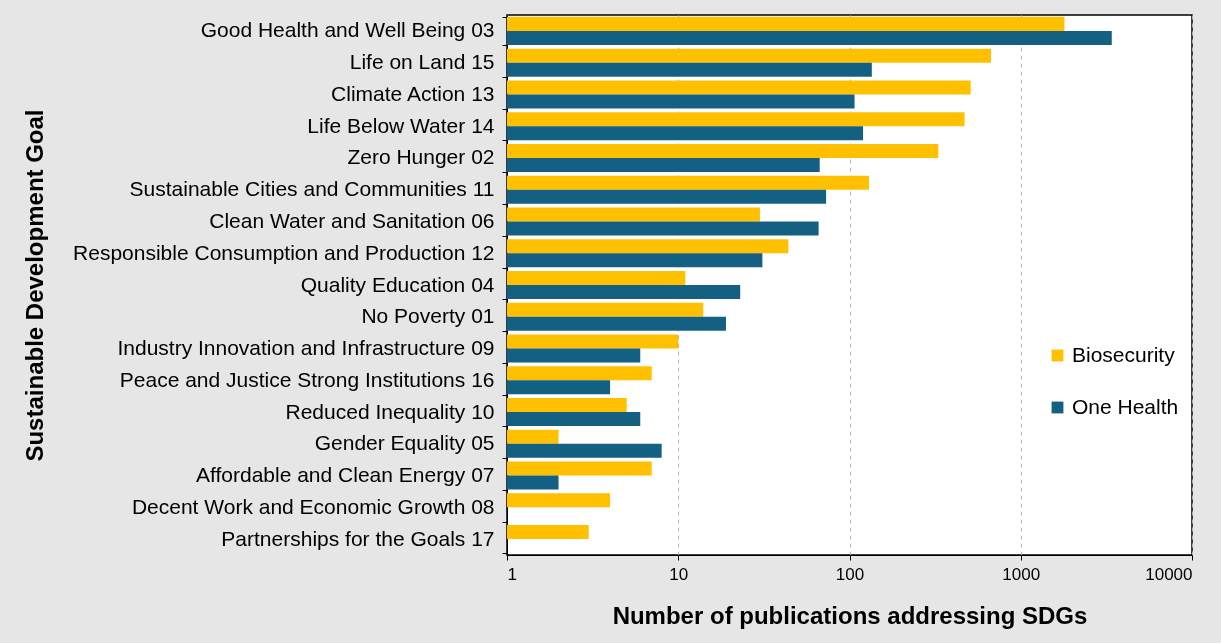  What do you see at coordinates (401, 125) in the screenshot?
I see `y-tick-label: Life Below Water 14` at bounding box center [401, 125].